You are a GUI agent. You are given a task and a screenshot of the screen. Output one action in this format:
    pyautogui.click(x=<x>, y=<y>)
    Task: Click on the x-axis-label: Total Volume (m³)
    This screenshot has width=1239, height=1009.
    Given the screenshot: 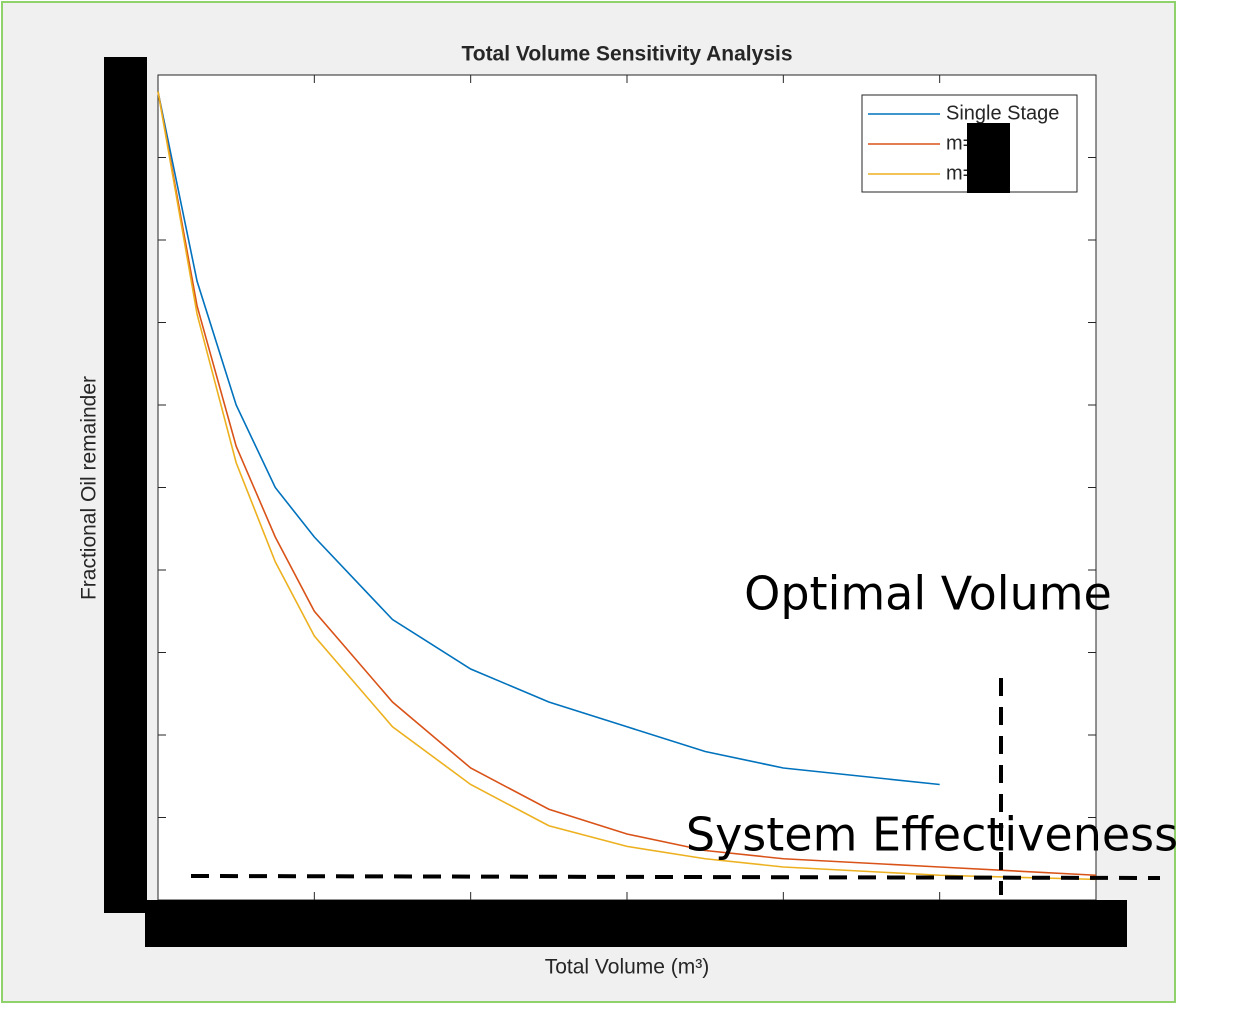 What is the action you would take?
    pyautogui.click(x=627, y=967)
    